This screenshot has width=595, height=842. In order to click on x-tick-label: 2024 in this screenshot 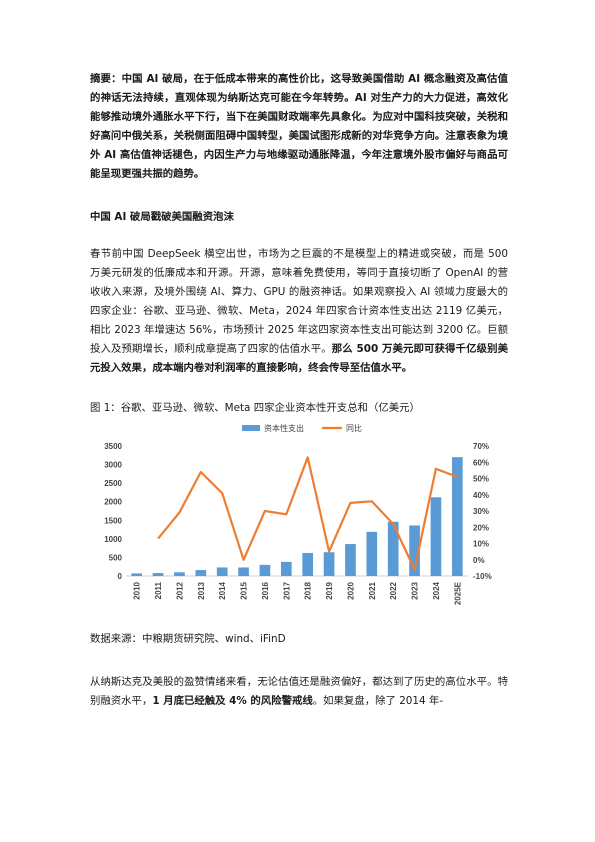, I will do `click(436, 590)`.